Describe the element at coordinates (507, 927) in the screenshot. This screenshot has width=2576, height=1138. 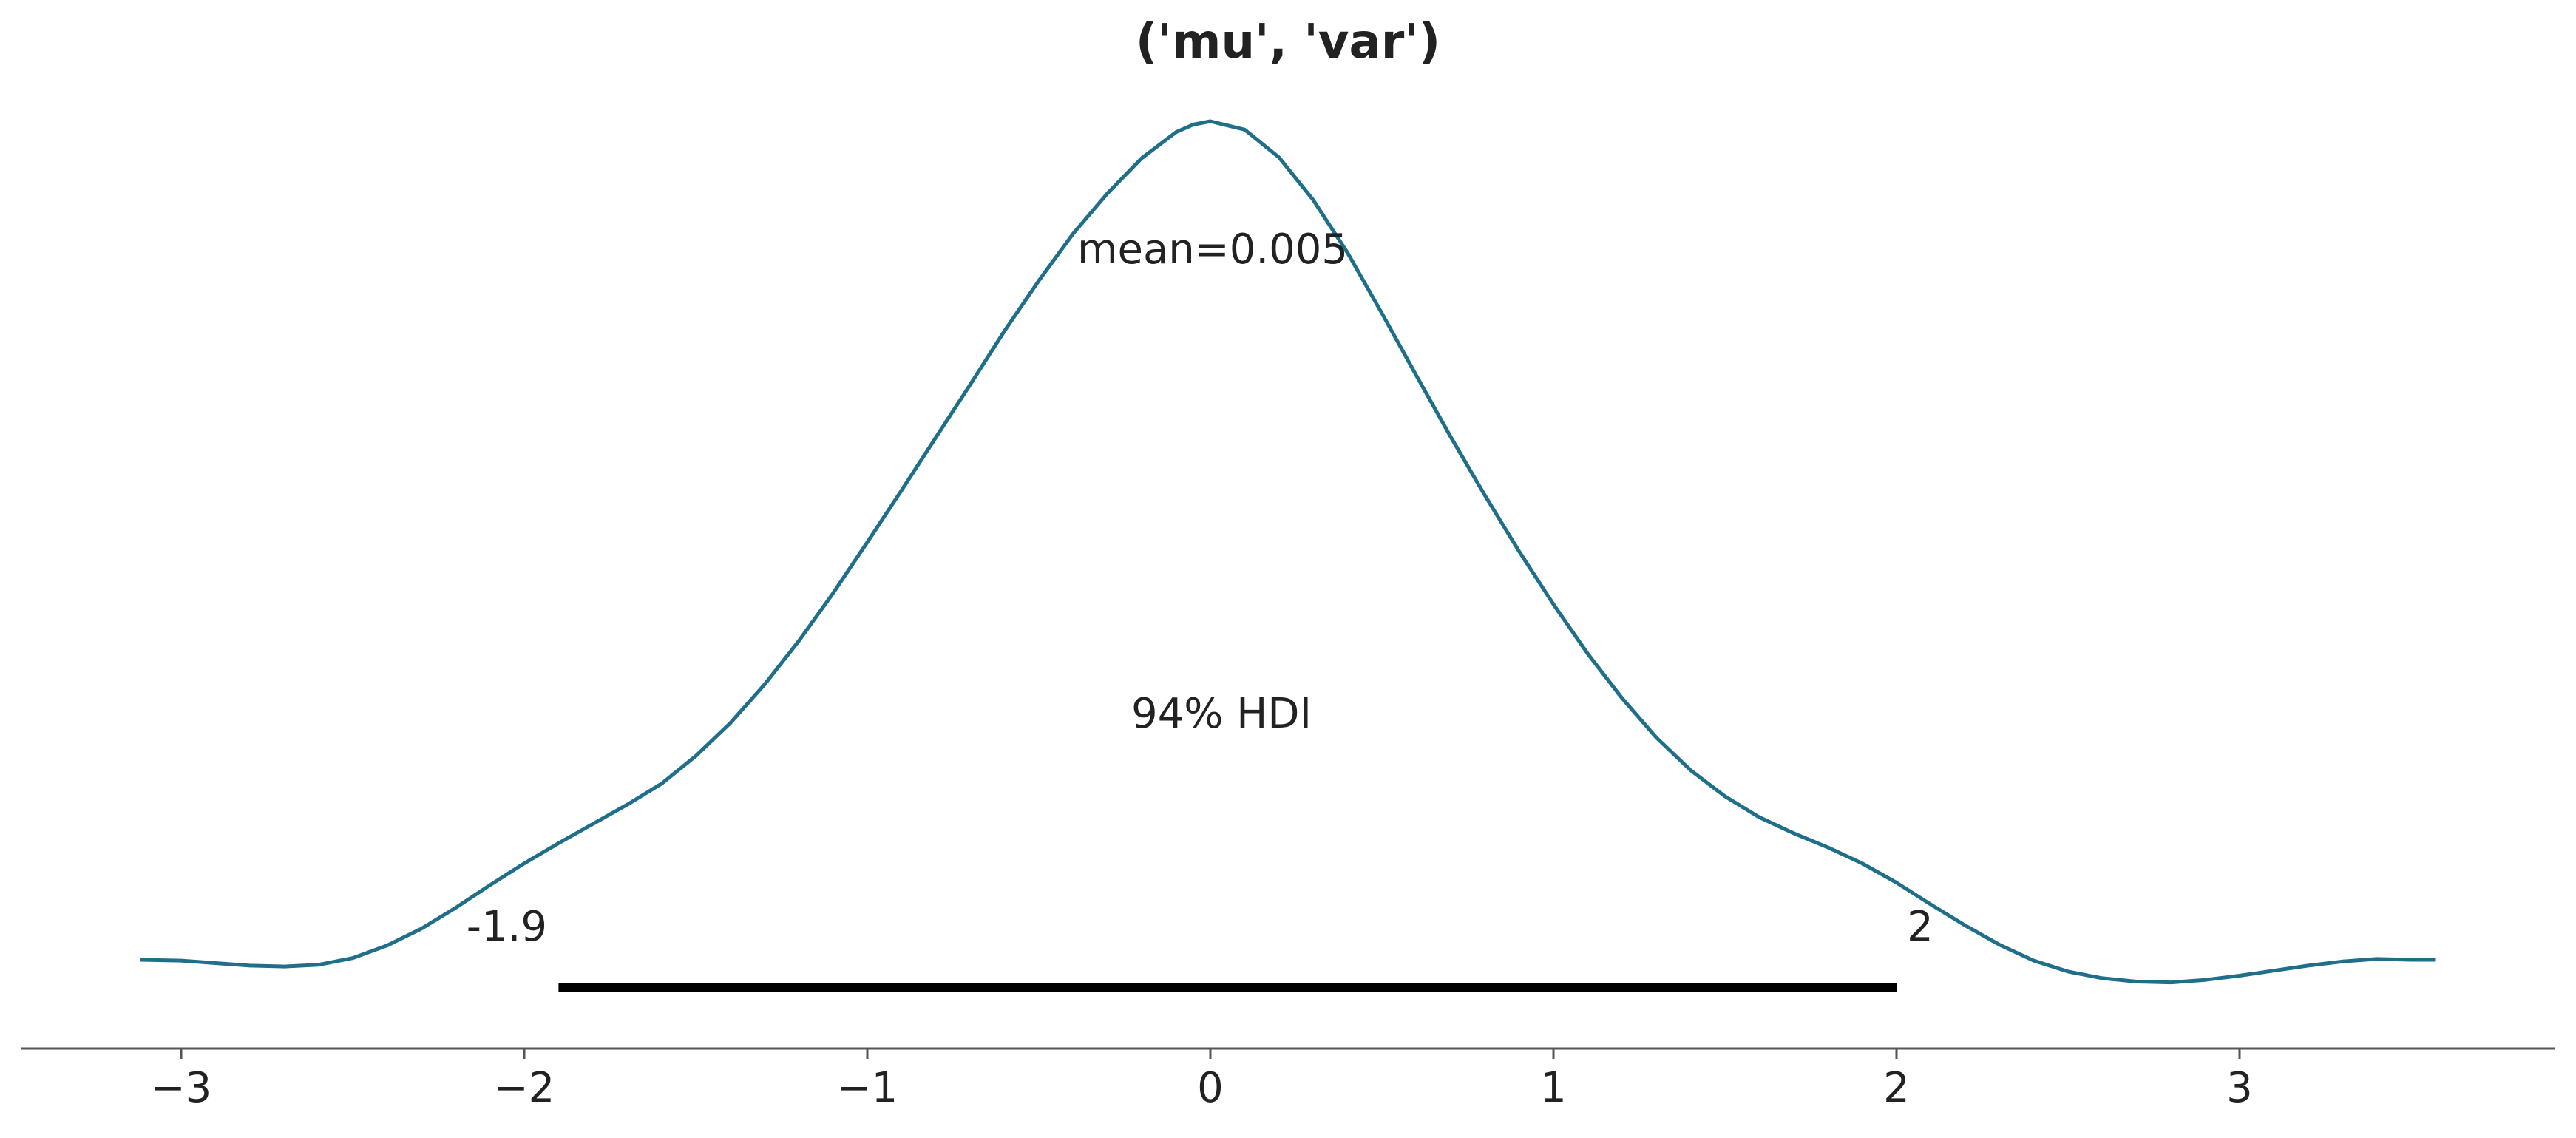
I see `hdi-lower-label: -1.9` at that location.